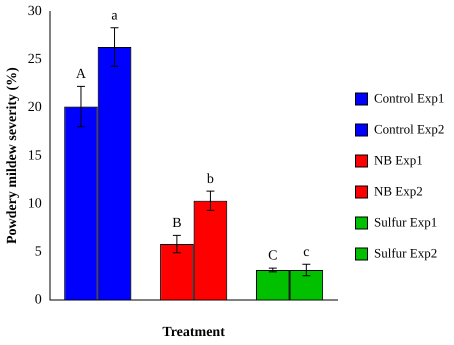 This screenshot has width=454, height=345. Describe the element at coordinates (81, 74) in the screenshot. I see `annotation: A` at that location.